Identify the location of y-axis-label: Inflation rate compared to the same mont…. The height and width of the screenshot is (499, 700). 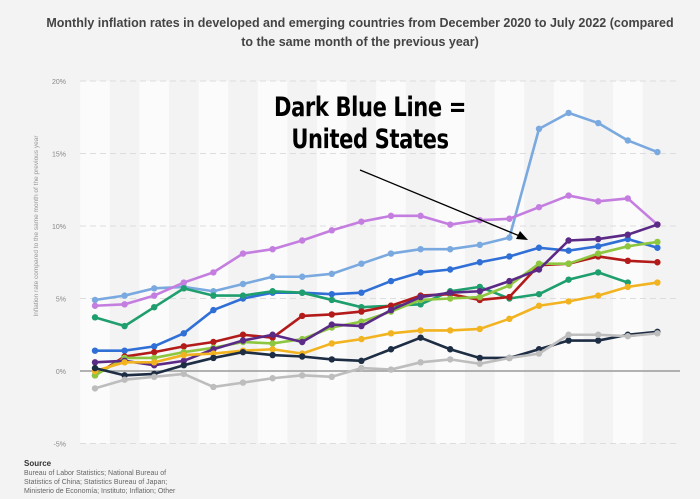
(36, 226).